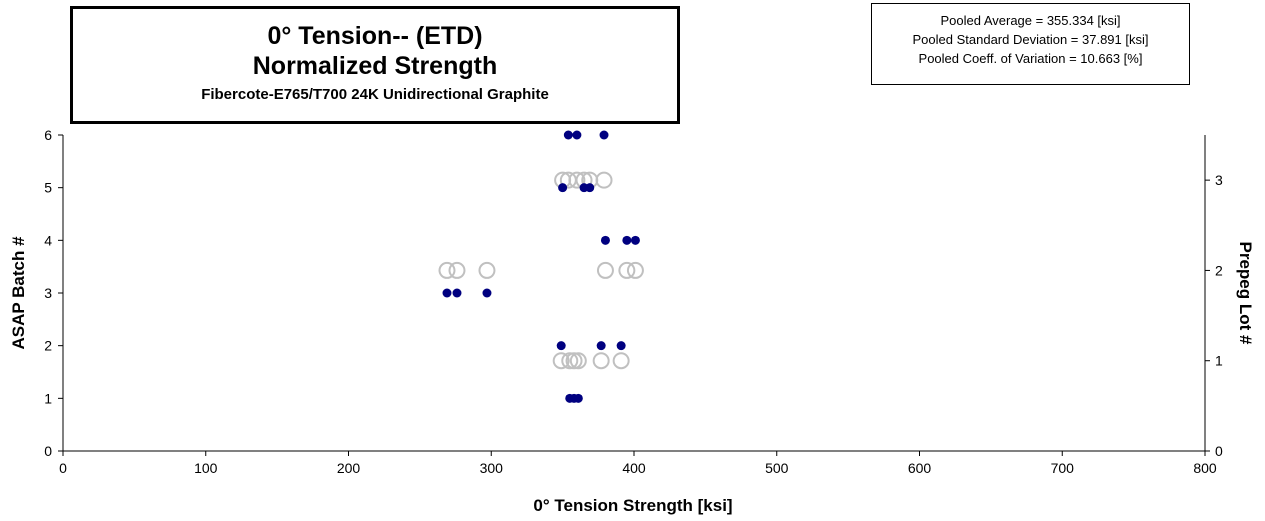 Image resolution: width=1265 pixels, height=521 pixels. I want to click on x-tick-label: 0, so click(63, 468).